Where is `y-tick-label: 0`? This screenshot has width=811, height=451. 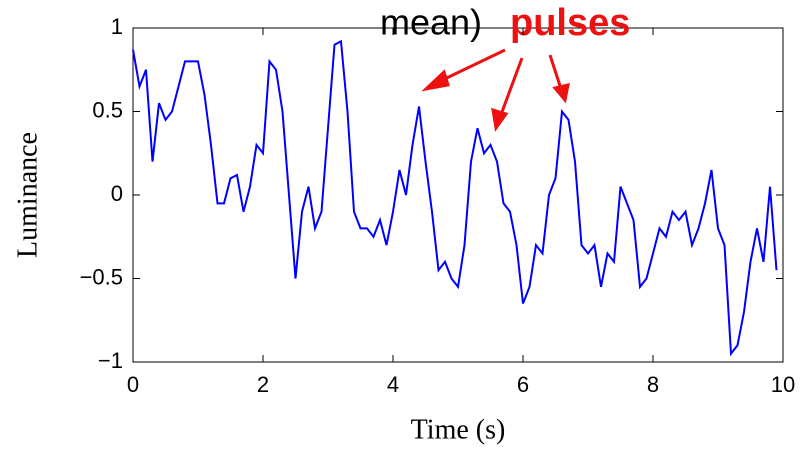
y-tick-label: 0 is located at coordinates (117, 193).